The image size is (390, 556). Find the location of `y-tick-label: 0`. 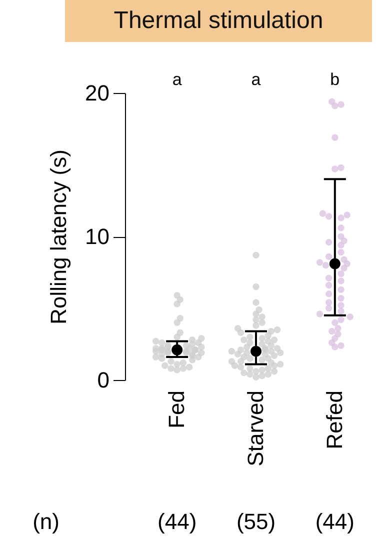

y-tick-label: 0 is located at coordinates (103, 380).